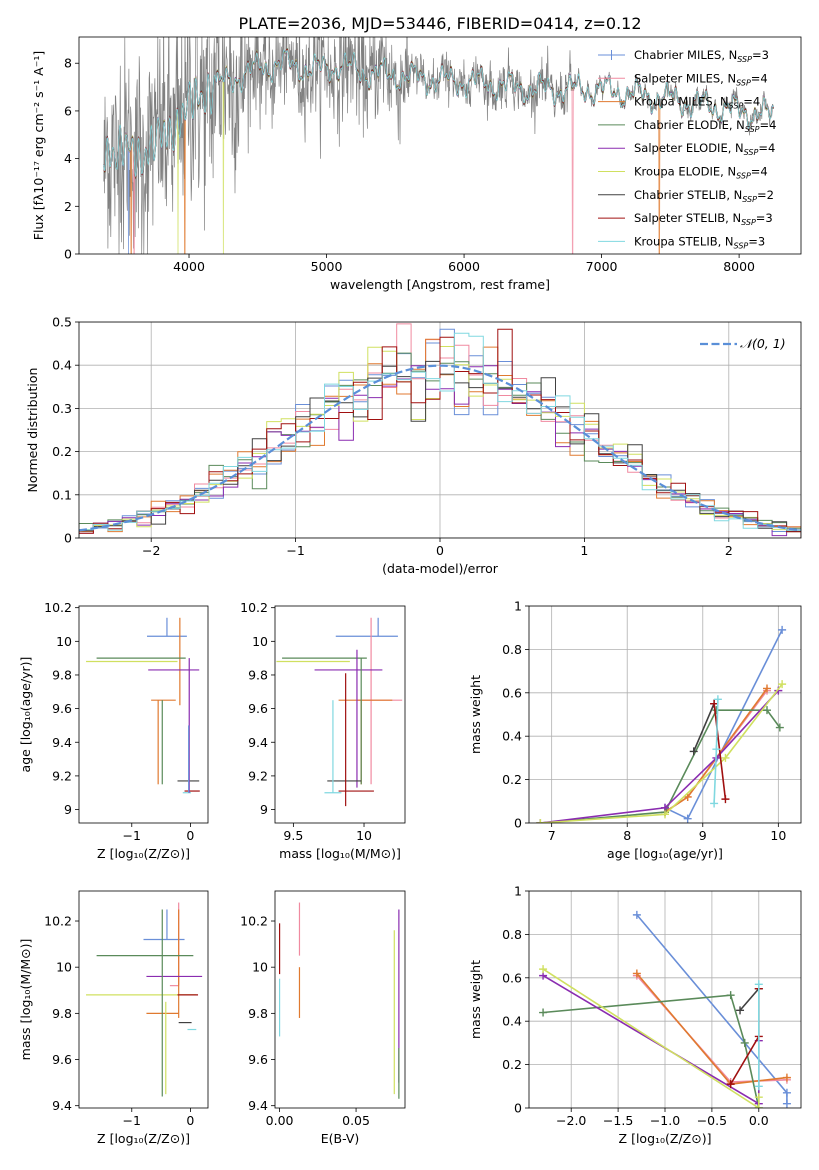 The width and height of the screenshot is (819, 1170). What do you see at coordinates (62, 494) in the screenshot?
I see `y-tick-label: 0.1` at bounding box center [62, 494].